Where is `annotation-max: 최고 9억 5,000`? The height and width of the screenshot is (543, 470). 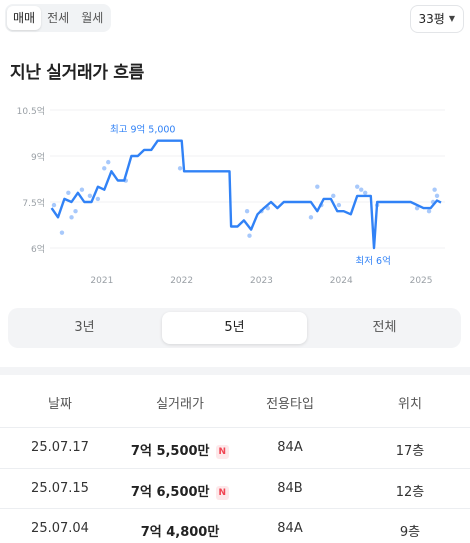
annotation-max: 최고 9억 5,000 is located at coordinates (143, 130).